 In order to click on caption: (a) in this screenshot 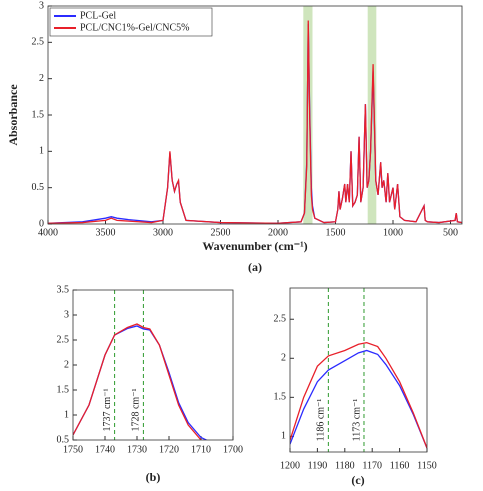, I will do `click(255, 267)`.